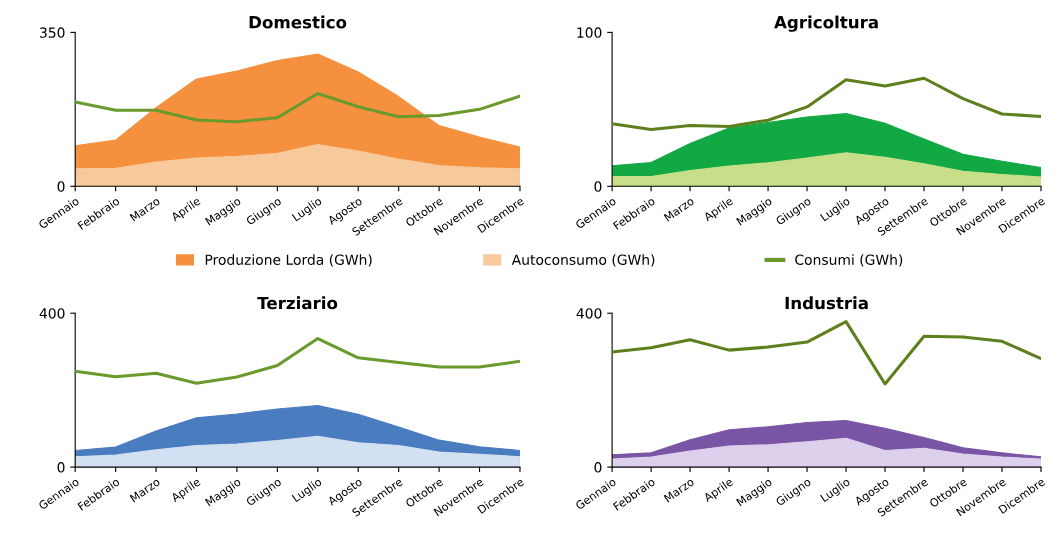 This screenshot has height=540, width=1059. Describe the element at coordinates (589, 32) in the screenshot. I see `y-tick-label: 100` at that location.